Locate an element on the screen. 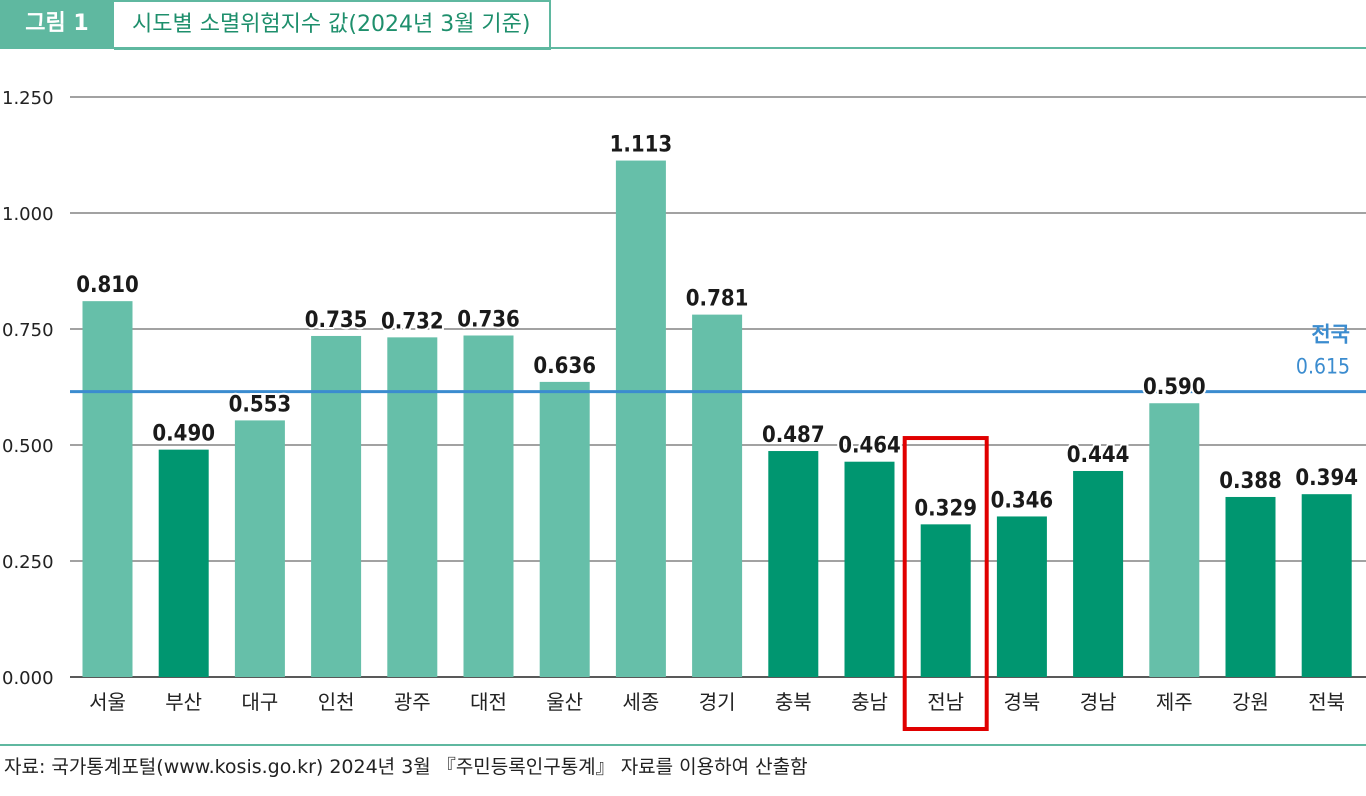 The width and height of the screenshot is (1366, 796). x-tick-label: 전남 is located at coordinates (945, 702).